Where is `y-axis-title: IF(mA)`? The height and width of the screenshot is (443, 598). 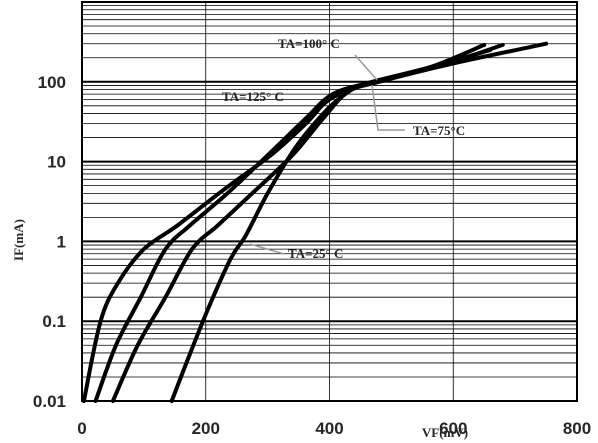 y-axis-title: IF(mA) is located at coordinates (18, 240).